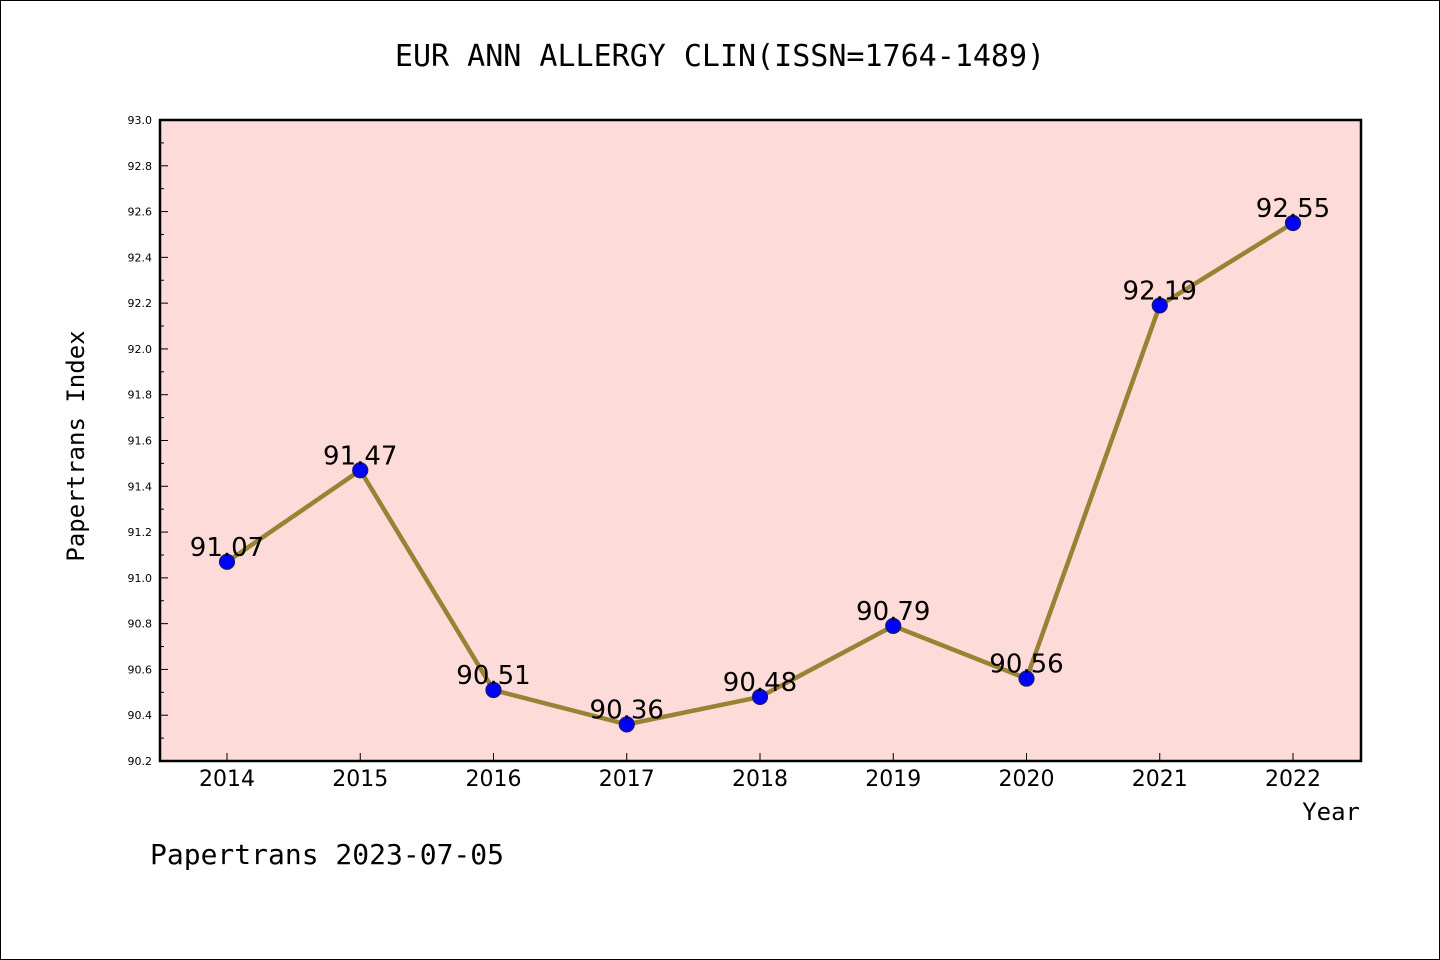  What do you see at coordinates (140, 532) in the screenshot?
I see `y-tick-label: 91.2` at bounding box center [140, 532].